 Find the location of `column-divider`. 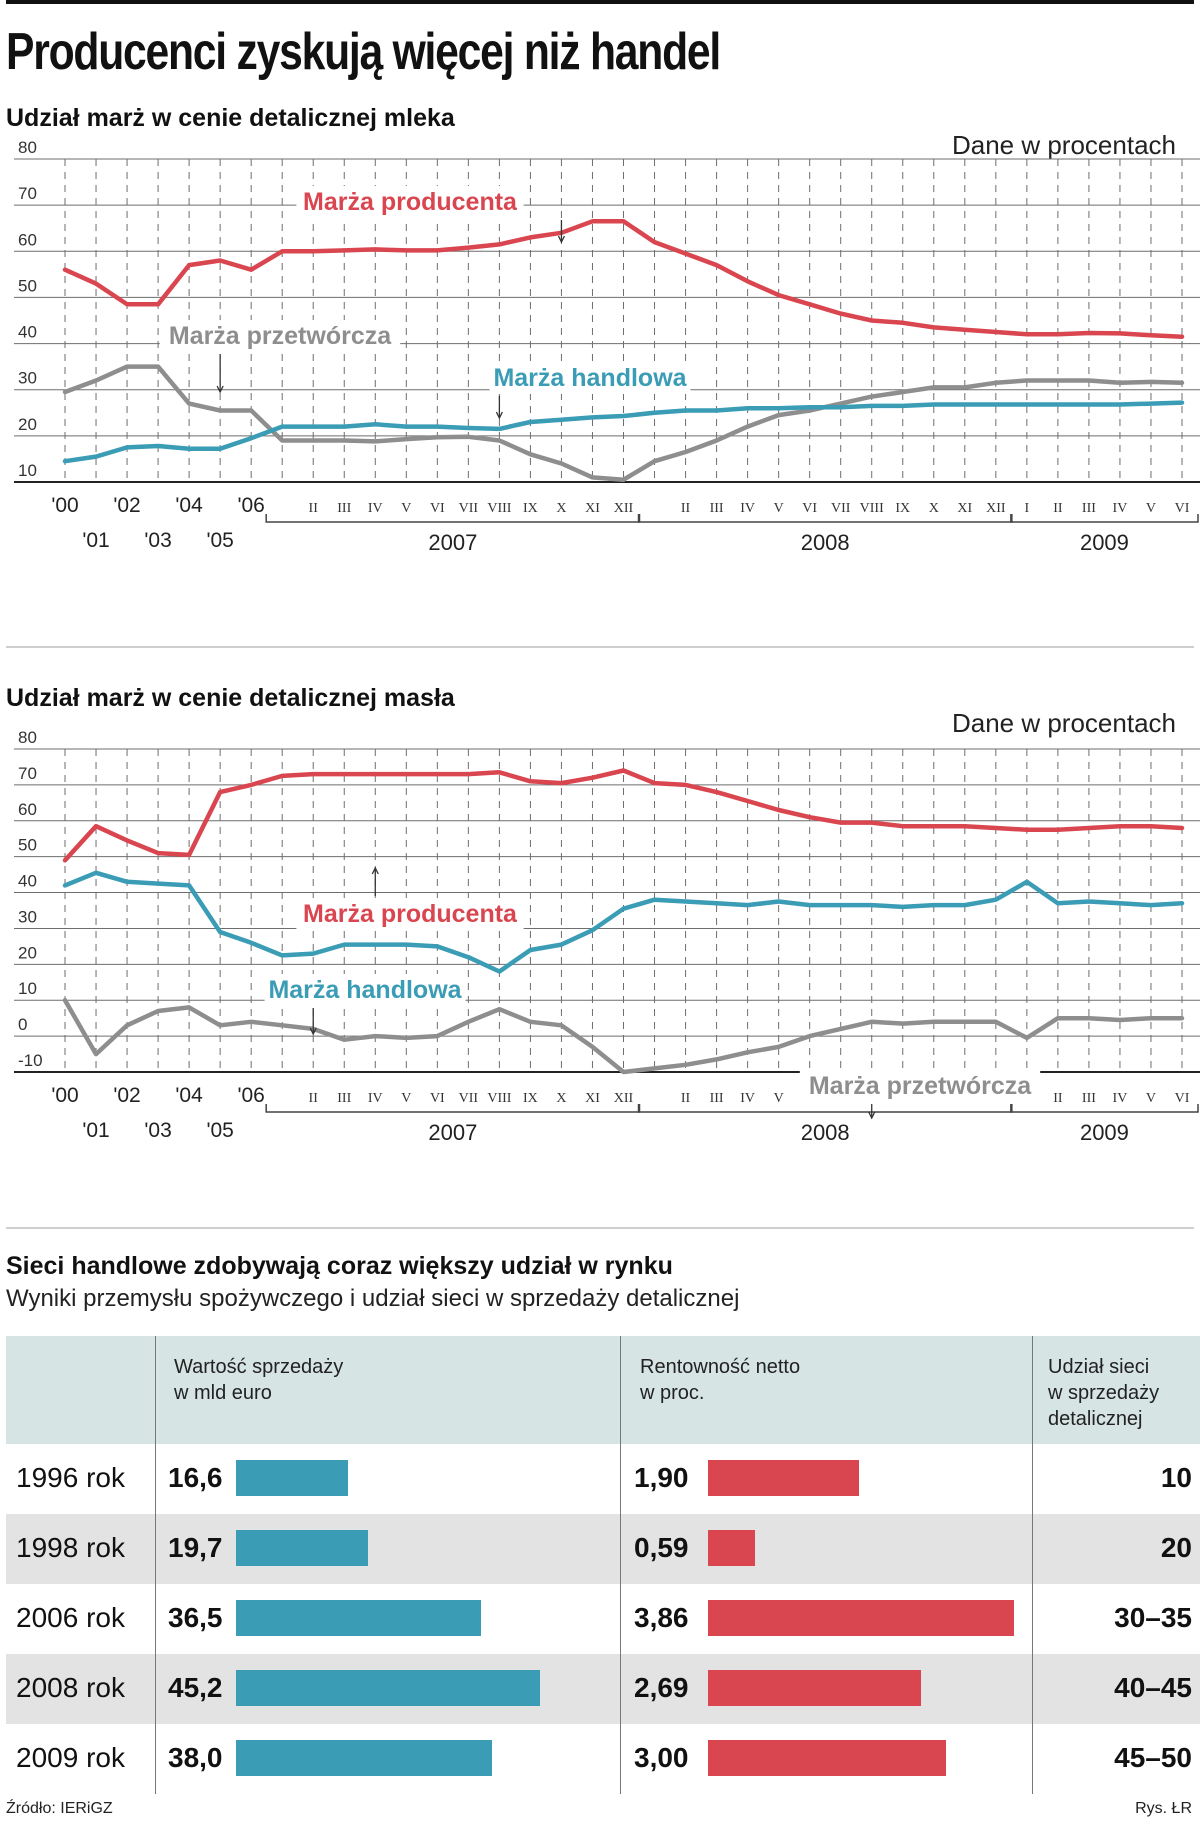

column-divider is located at coordinates (155, 1565).